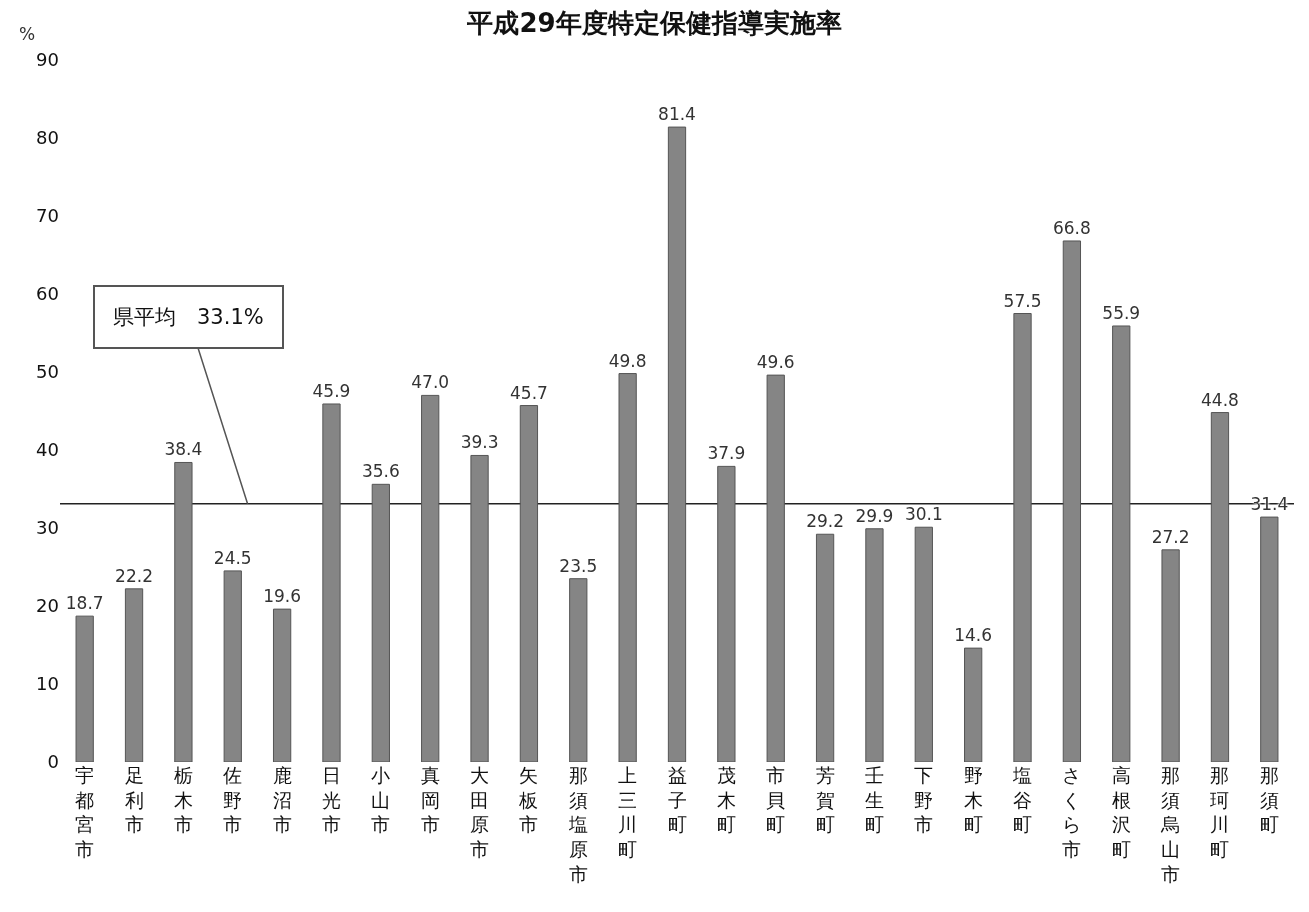  I want to click on data-label: 35.6, so click(380, 471).